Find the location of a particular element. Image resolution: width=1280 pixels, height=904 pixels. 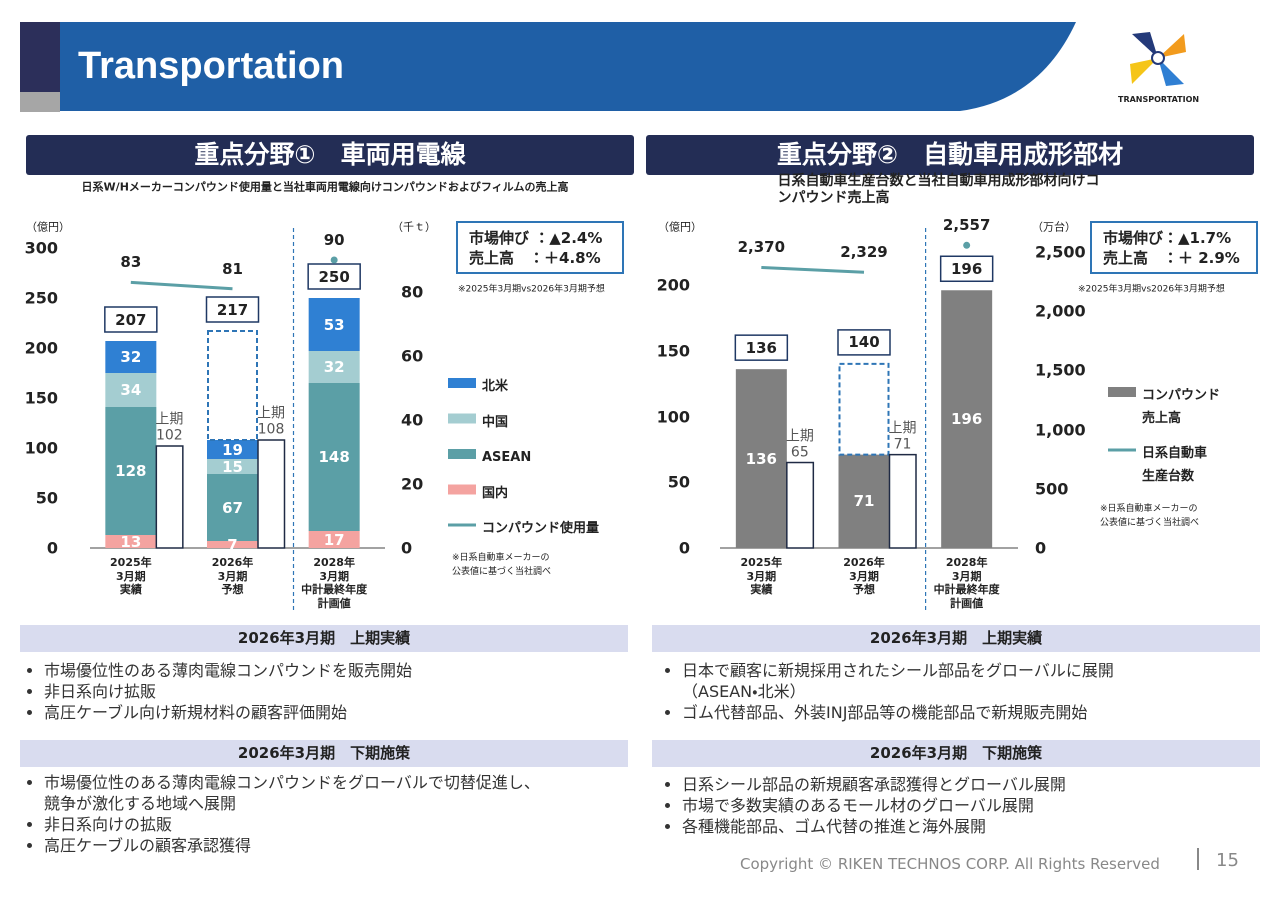

callout-text: 売上高 ：＋4.8% is located at coordinates (535, 258).